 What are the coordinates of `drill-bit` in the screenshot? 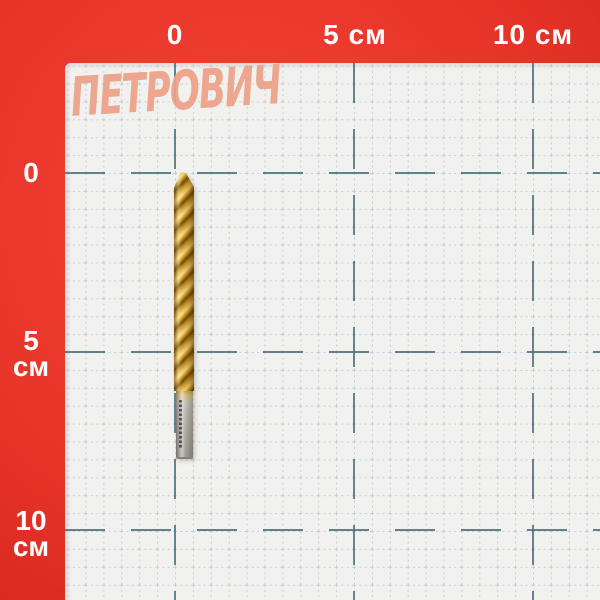 It's located at (184, 315).